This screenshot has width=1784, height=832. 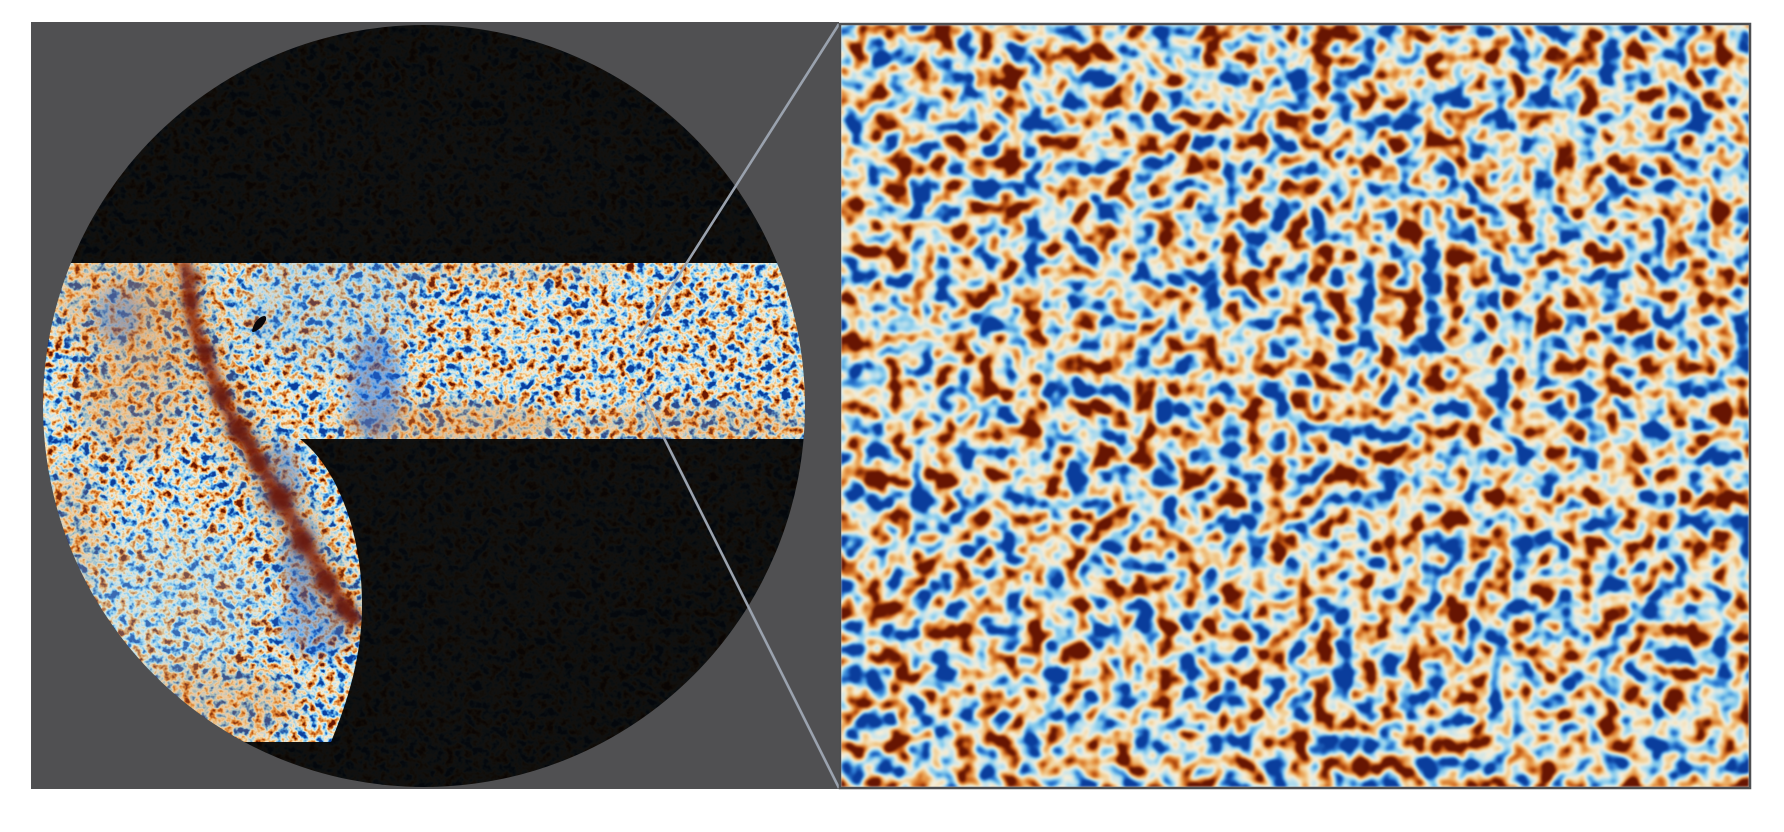 What do you see at coordinates (259, 324) in the screenshot?
I see `point-source-mark` at bounding box center [259, 324].